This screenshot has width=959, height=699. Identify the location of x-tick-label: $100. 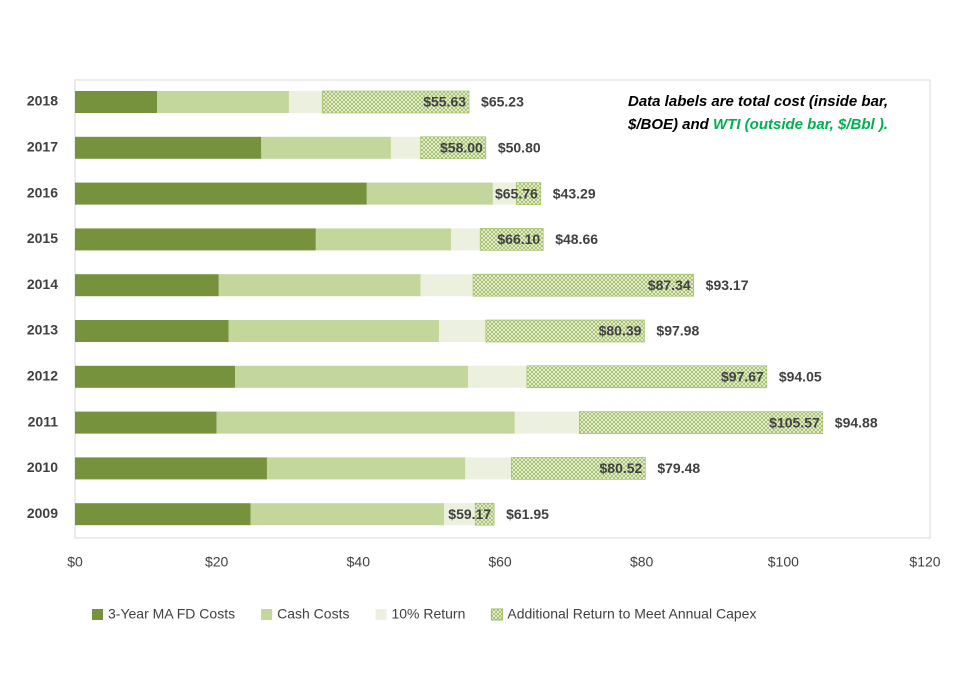
(783, 562).